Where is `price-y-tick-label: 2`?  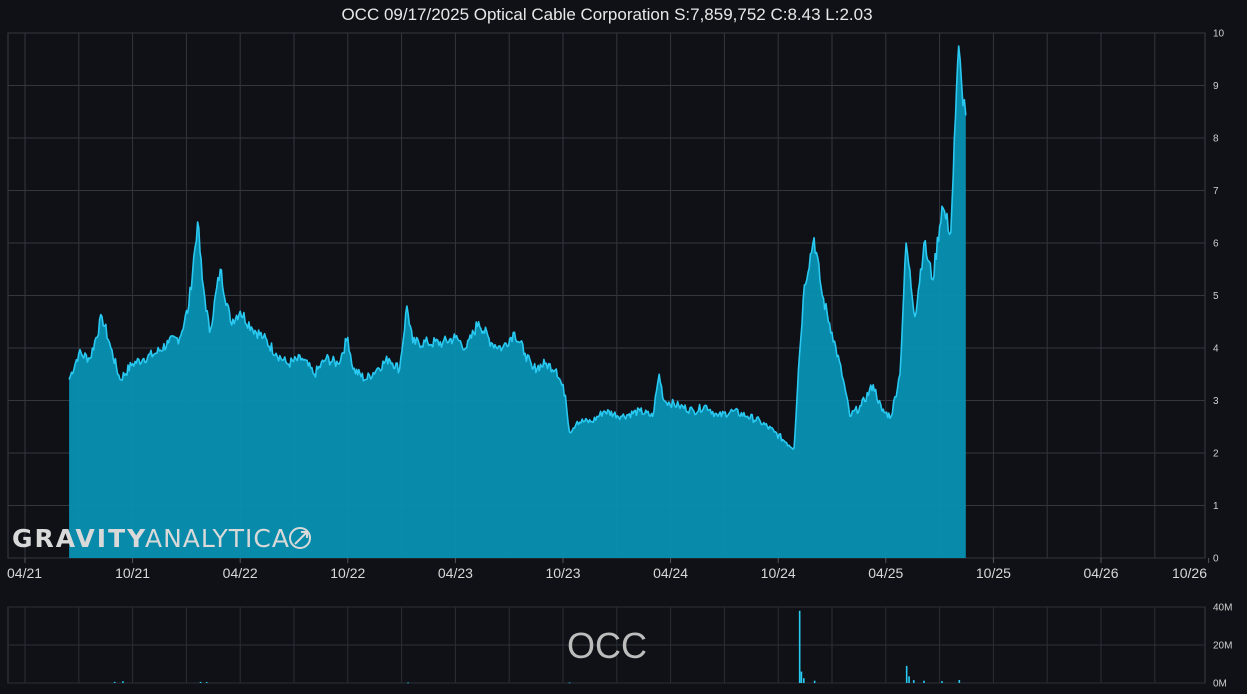
price-y-tick-label: 2 is located at coordinates (1216, 454).